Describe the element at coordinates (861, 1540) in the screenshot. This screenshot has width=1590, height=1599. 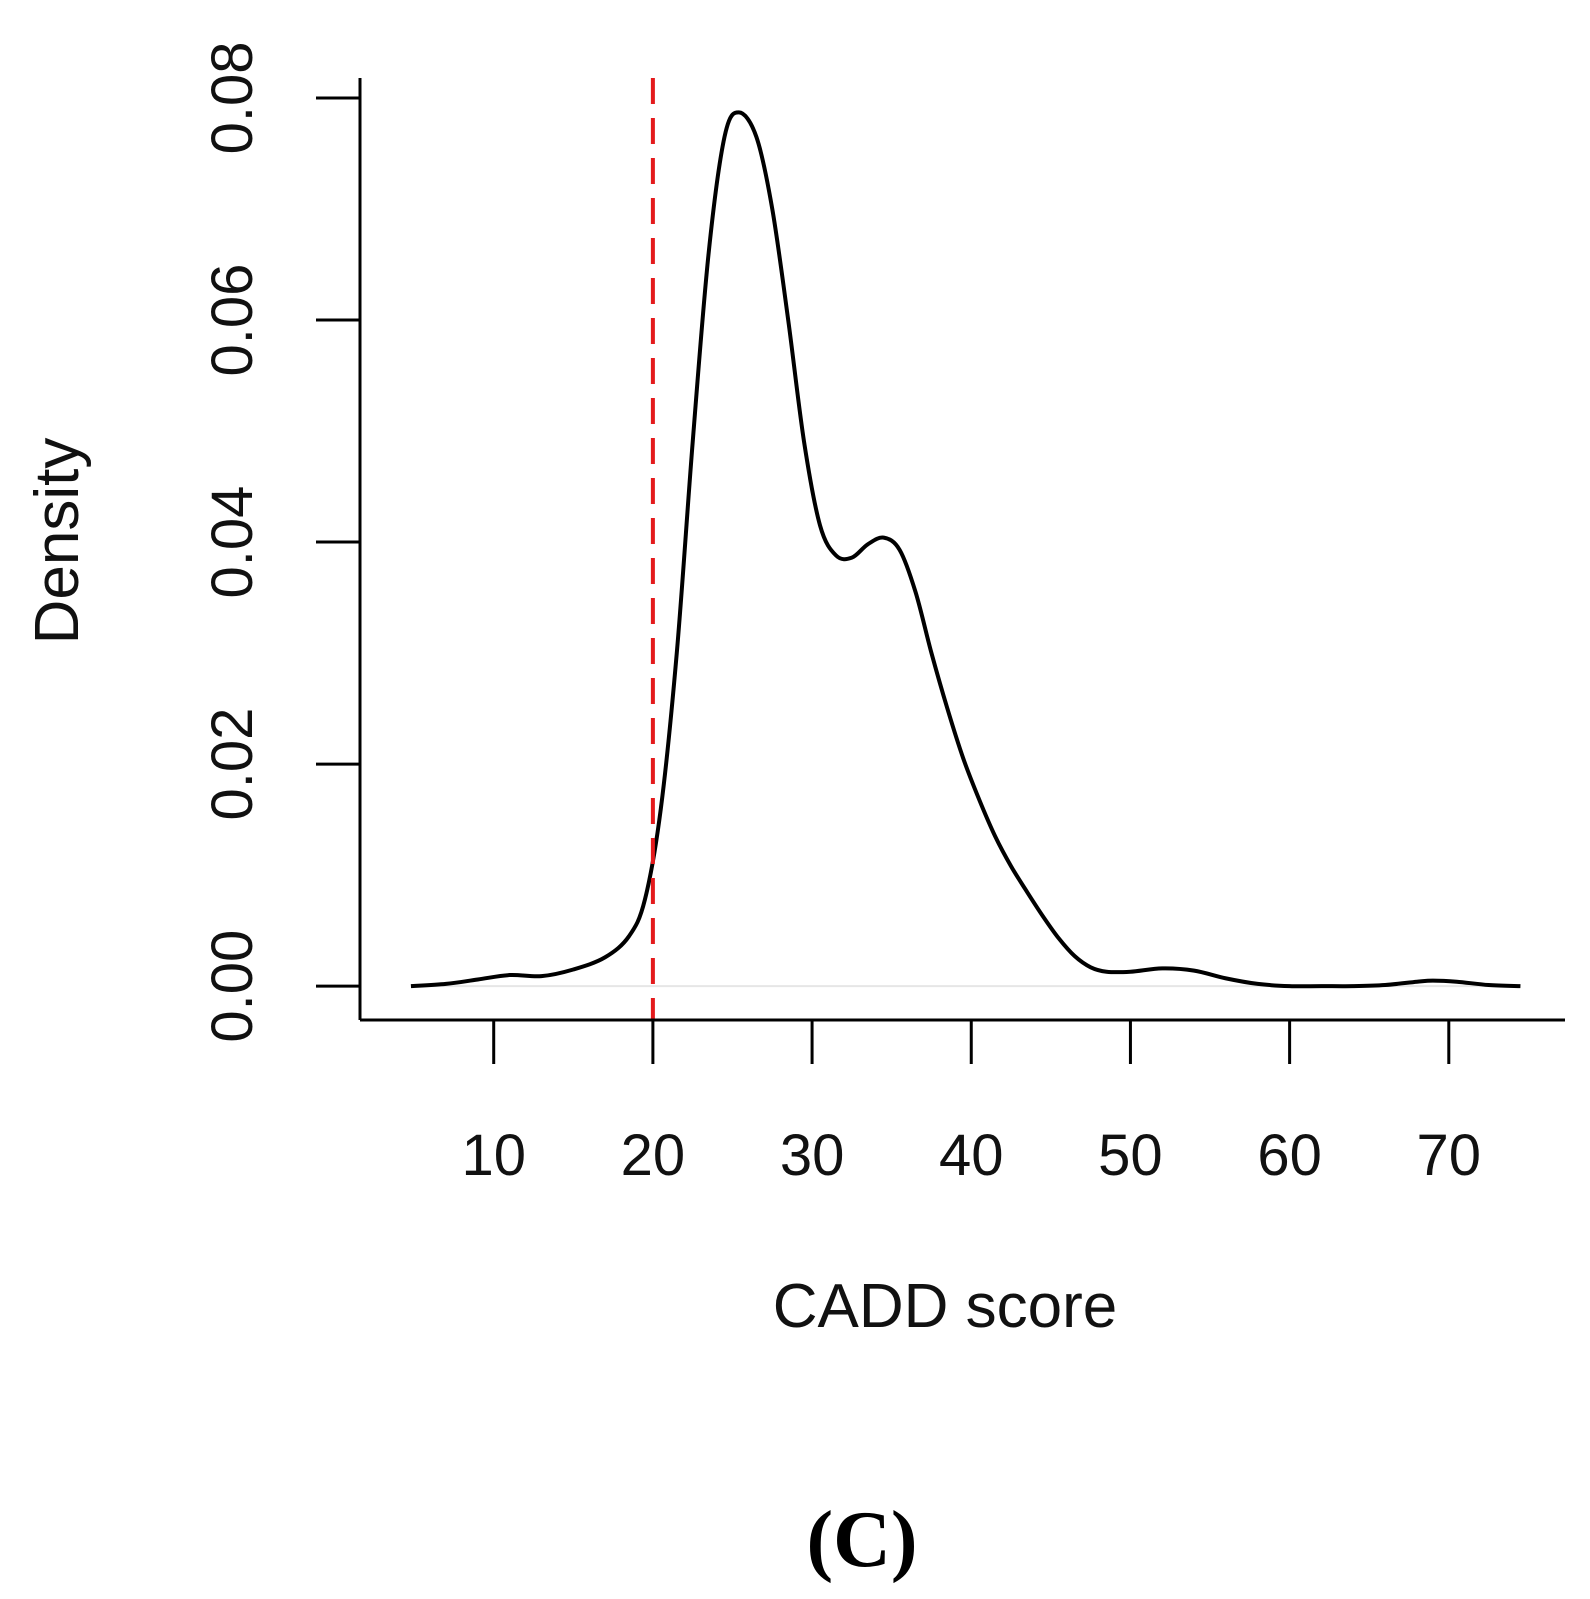
I see `panel-label: (C)` at that location.